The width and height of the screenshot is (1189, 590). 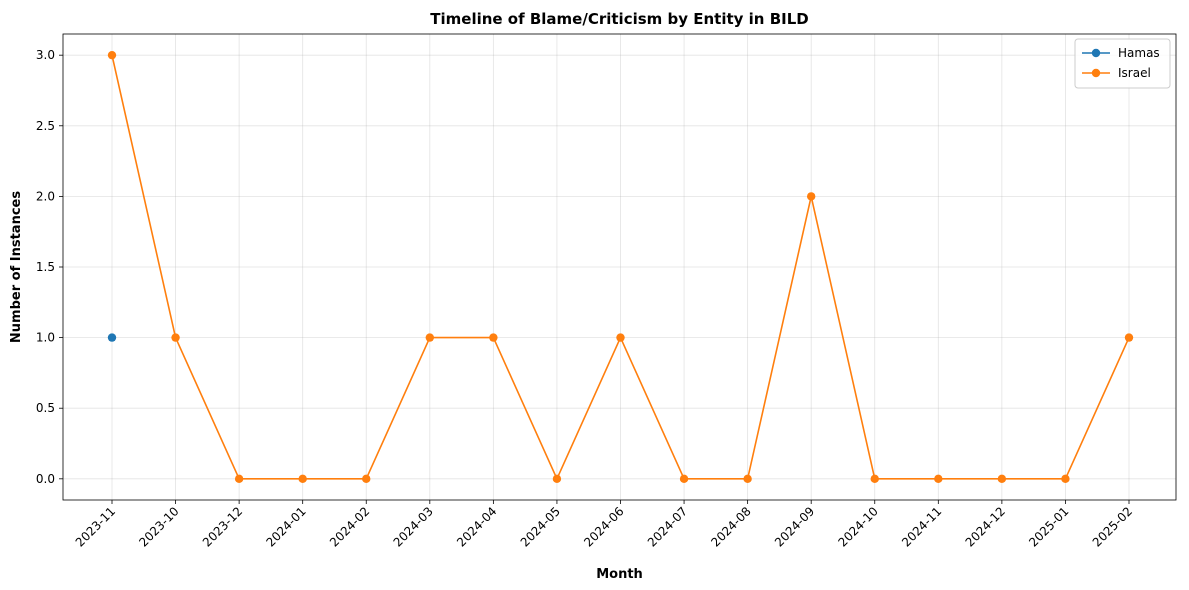 What do you see at coordinates (1139, 53) in the screenshot?
I see `legend-label-hamas: Hamas` at bounding box center [1139, 53].